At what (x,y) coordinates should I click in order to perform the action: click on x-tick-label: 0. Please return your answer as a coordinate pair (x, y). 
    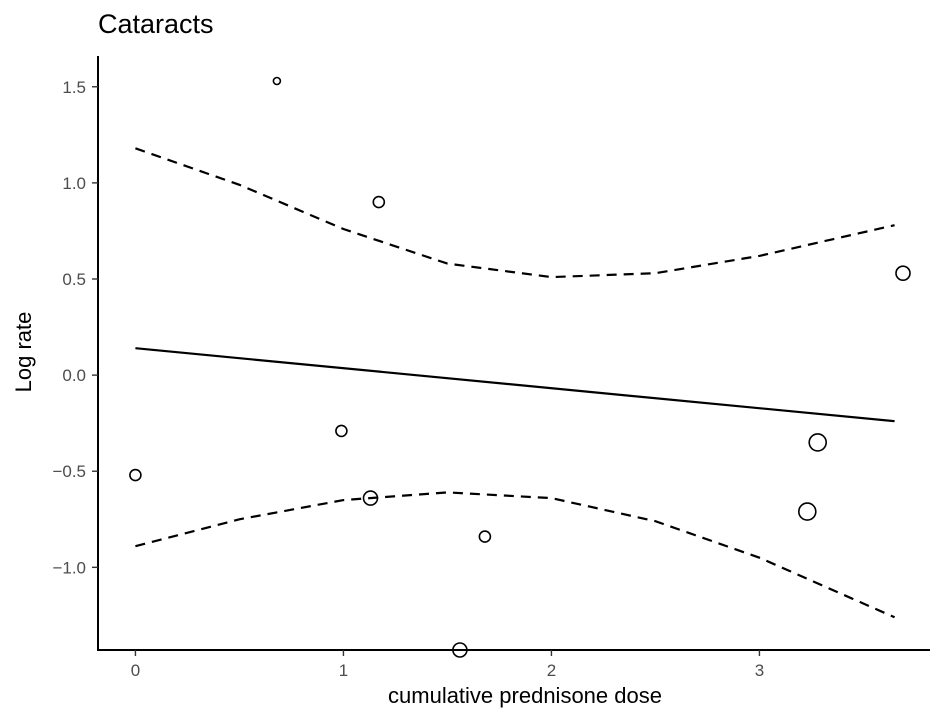
    Looking at the image, I should click on (135, 670).